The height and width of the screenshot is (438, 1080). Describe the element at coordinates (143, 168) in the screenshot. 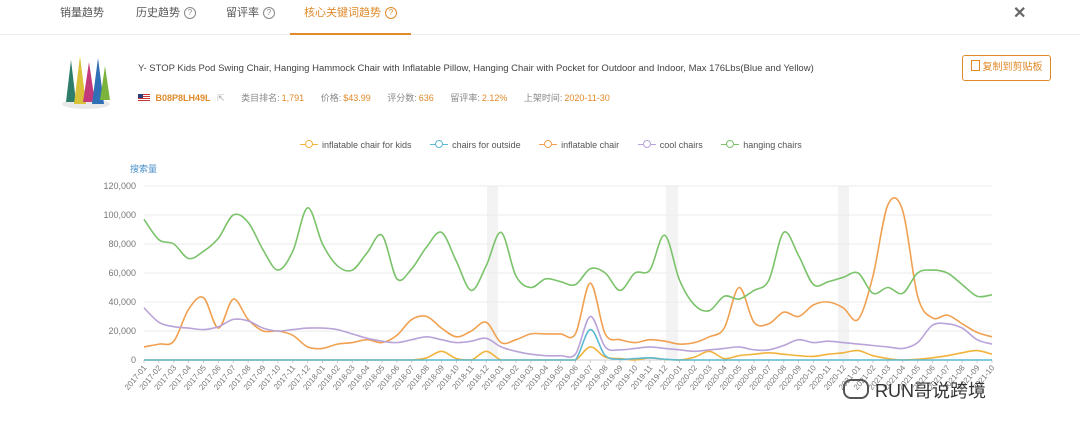

I see `y-axis-label: 搜索量` at that location.